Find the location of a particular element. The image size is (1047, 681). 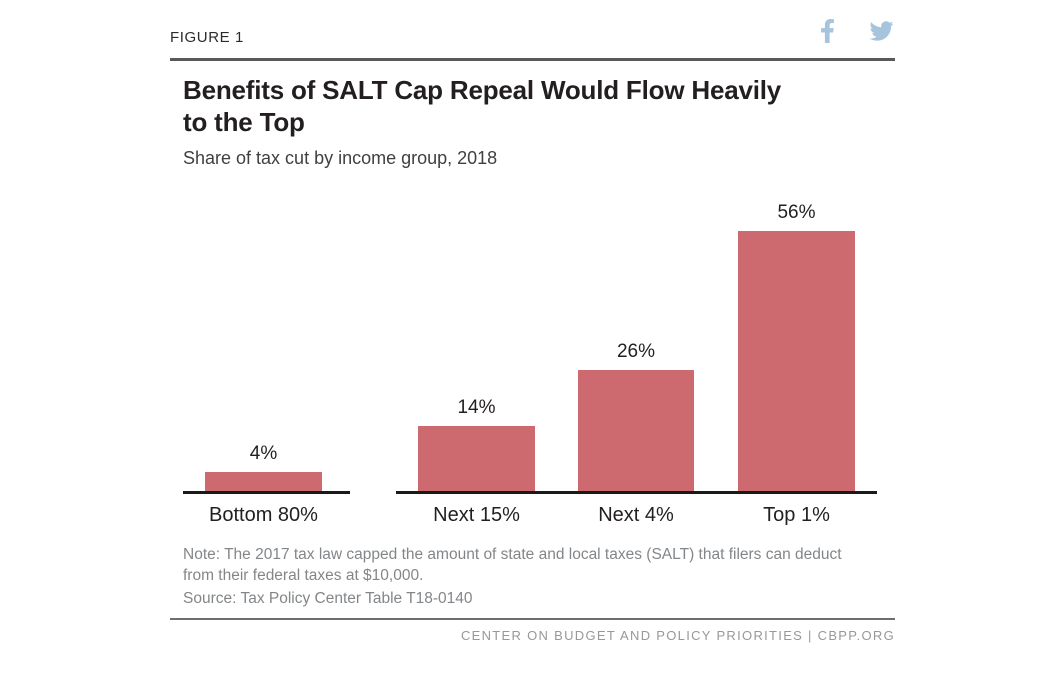

category-label-bottom-80: Bottom 80% is located at coordinates (263, 515).